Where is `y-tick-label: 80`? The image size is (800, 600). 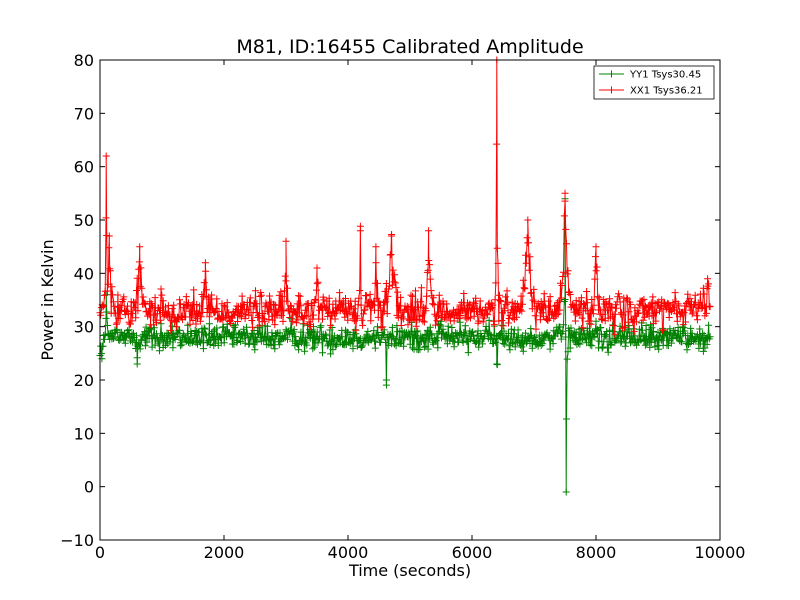
y-tick-label: 80 is located at coordinates (84, 60).